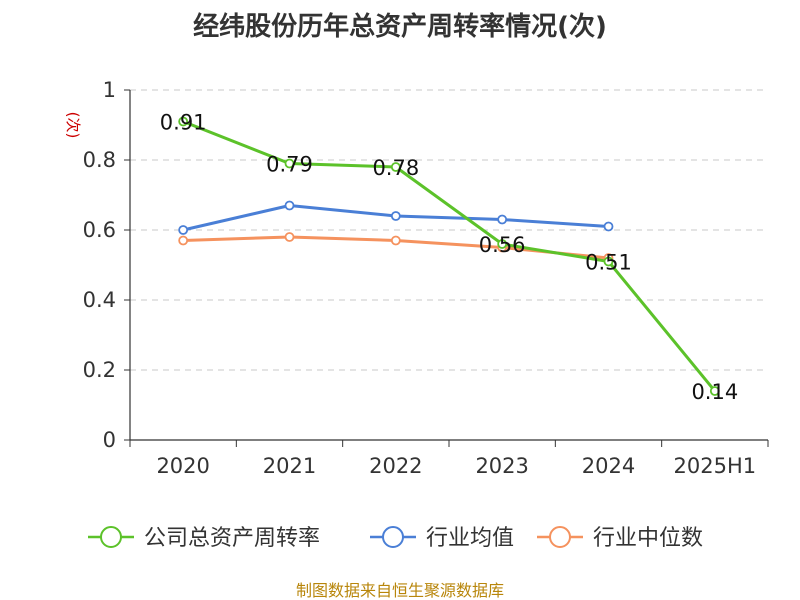 Image resolution: width=800 pixels, height=600 pixels. What do you see at coordinates (73, 125) in the screenshot?
I see `y-axis-label: (次)` at bounding box center [73, 125].